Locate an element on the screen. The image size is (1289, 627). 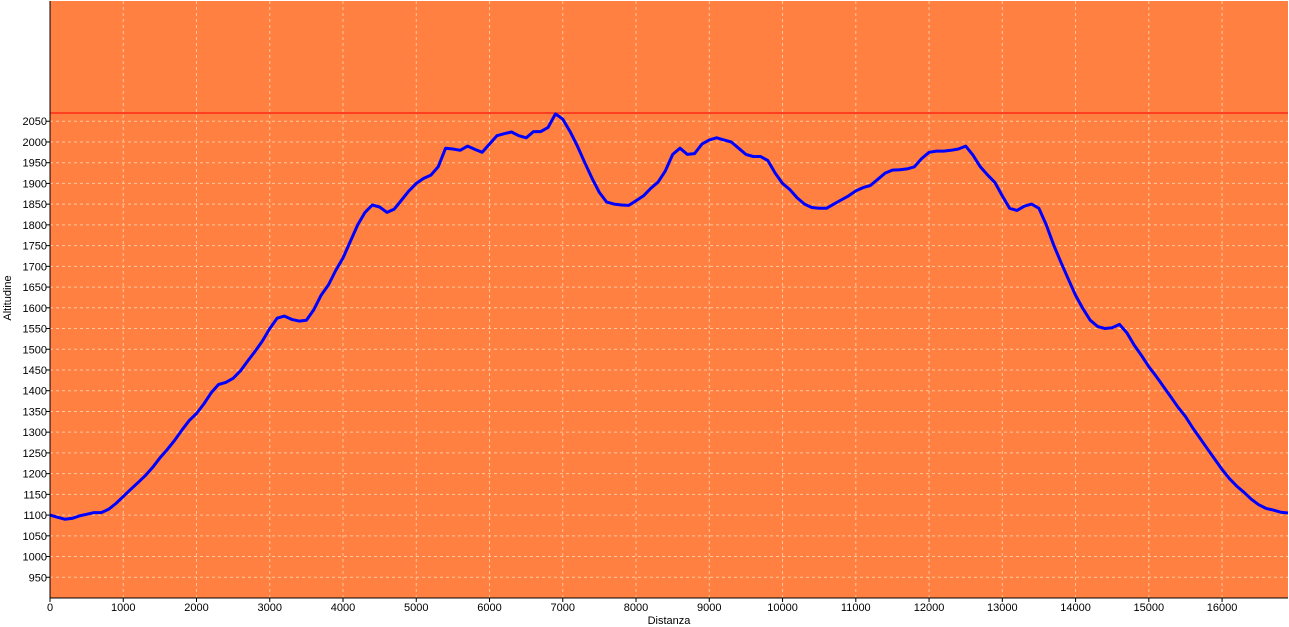
y-tick-label: 1000 is located at coordinates (35, 558).